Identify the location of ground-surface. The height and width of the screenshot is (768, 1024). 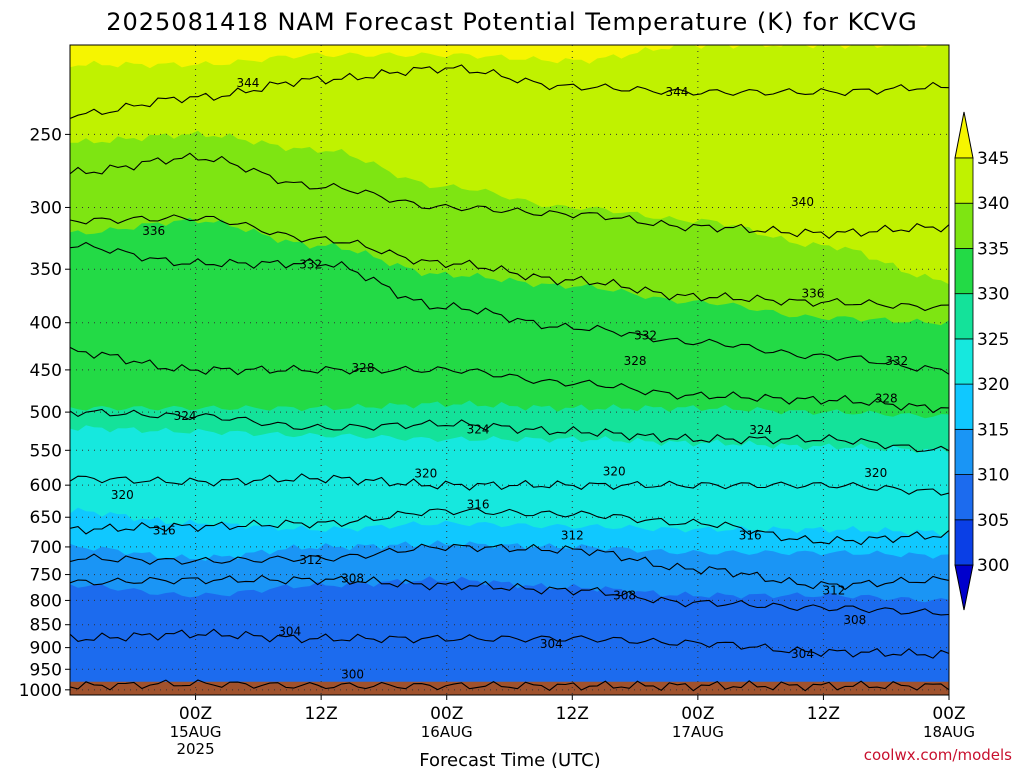
(509, 688).